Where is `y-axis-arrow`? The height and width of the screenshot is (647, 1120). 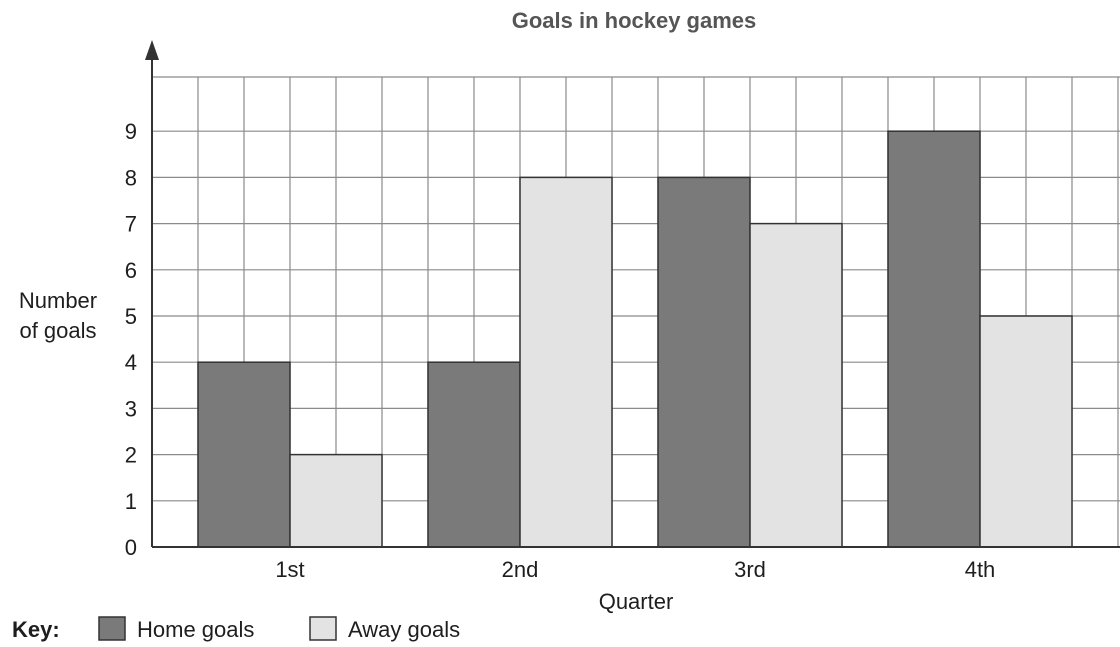 y-axis-arrow is located at coordinates (152, 50).